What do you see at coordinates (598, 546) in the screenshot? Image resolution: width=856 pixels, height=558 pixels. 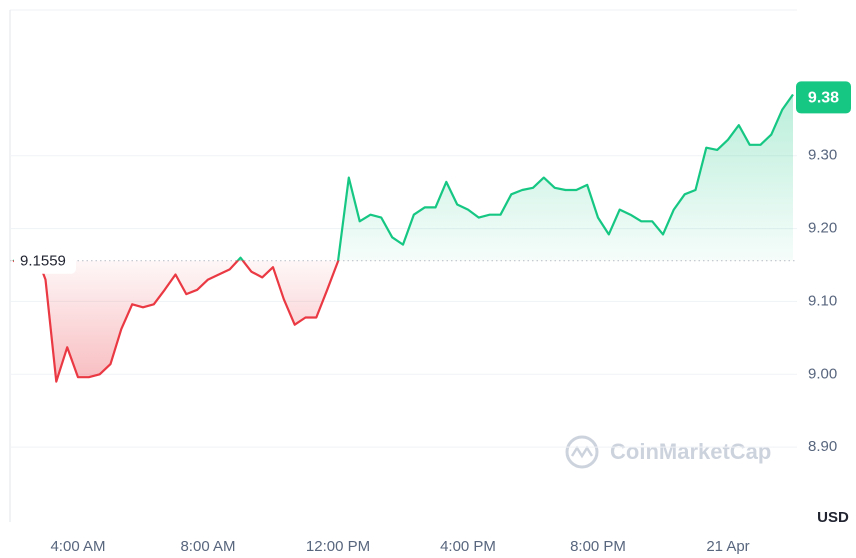 I see `x-tick-label: 8:00 PM` at bounding box center [598, 546].